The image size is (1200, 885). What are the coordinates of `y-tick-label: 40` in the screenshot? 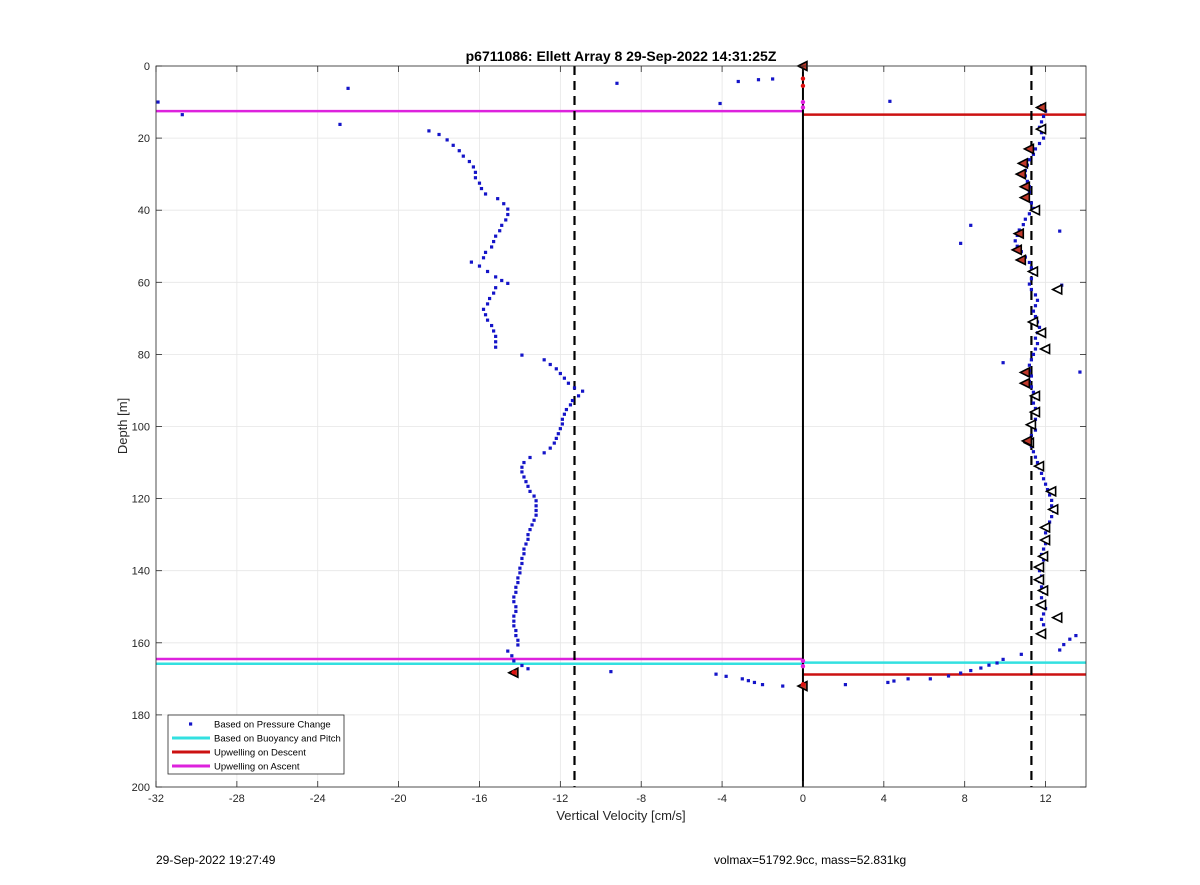 It's located at (144, 211).